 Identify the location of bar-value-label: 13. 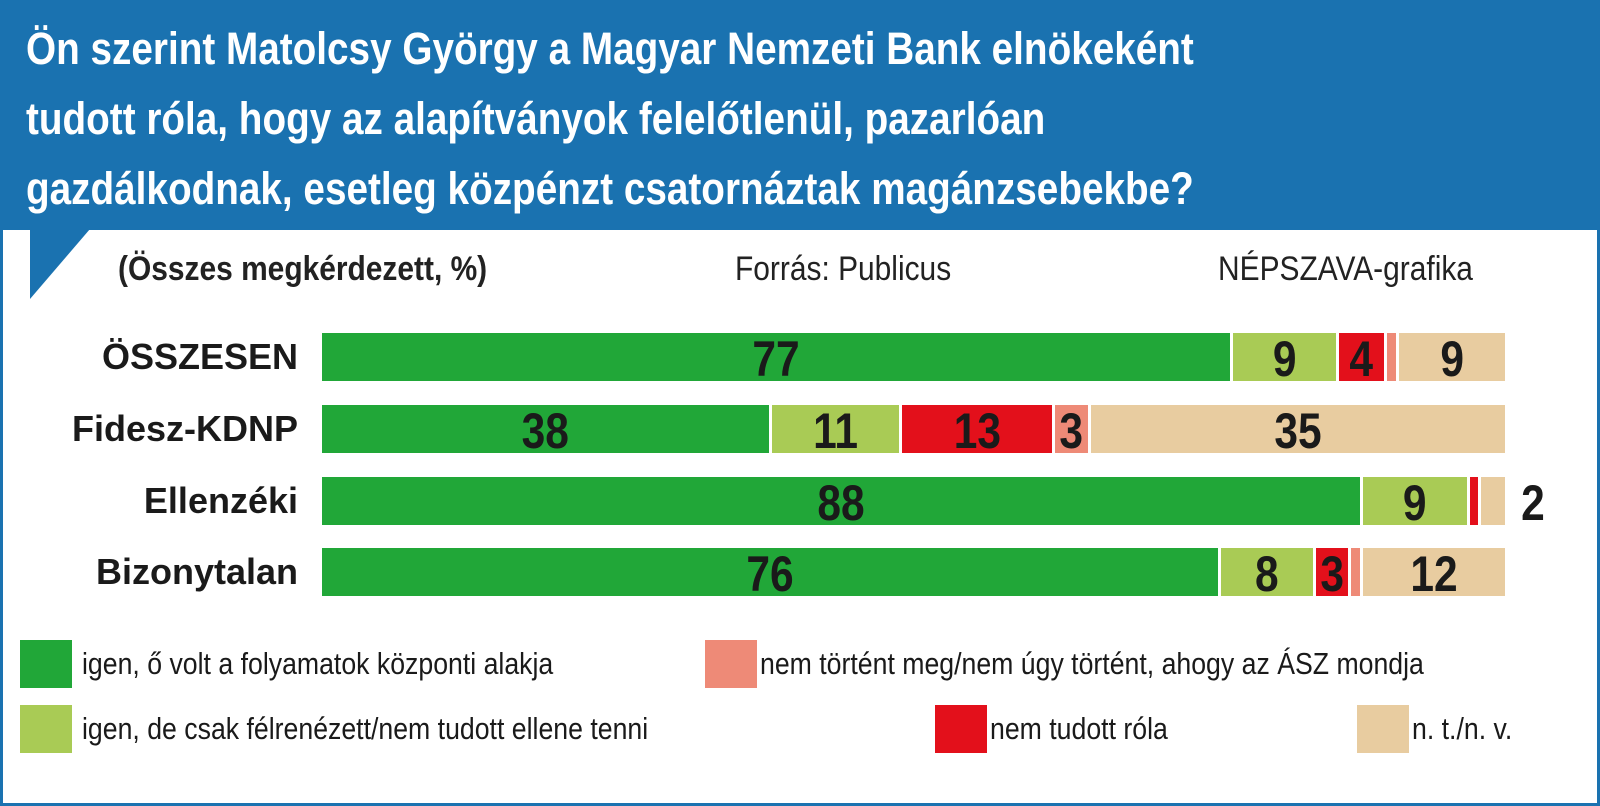
(977, 431).